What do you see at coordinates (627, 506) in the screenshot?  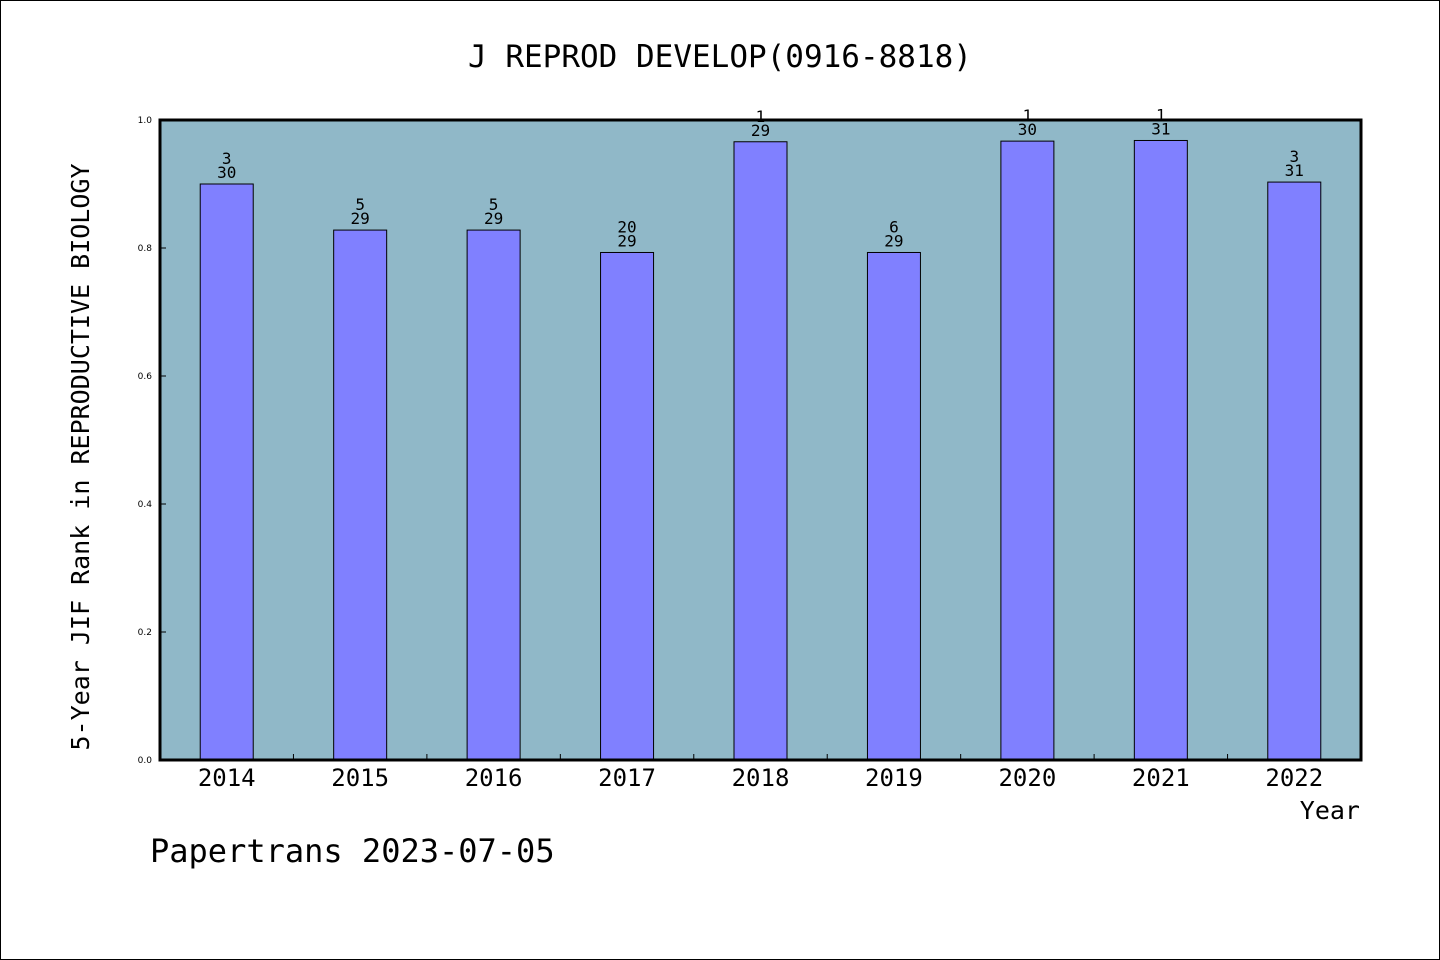 I see `bar-2017` at bounding box center [627, 506].